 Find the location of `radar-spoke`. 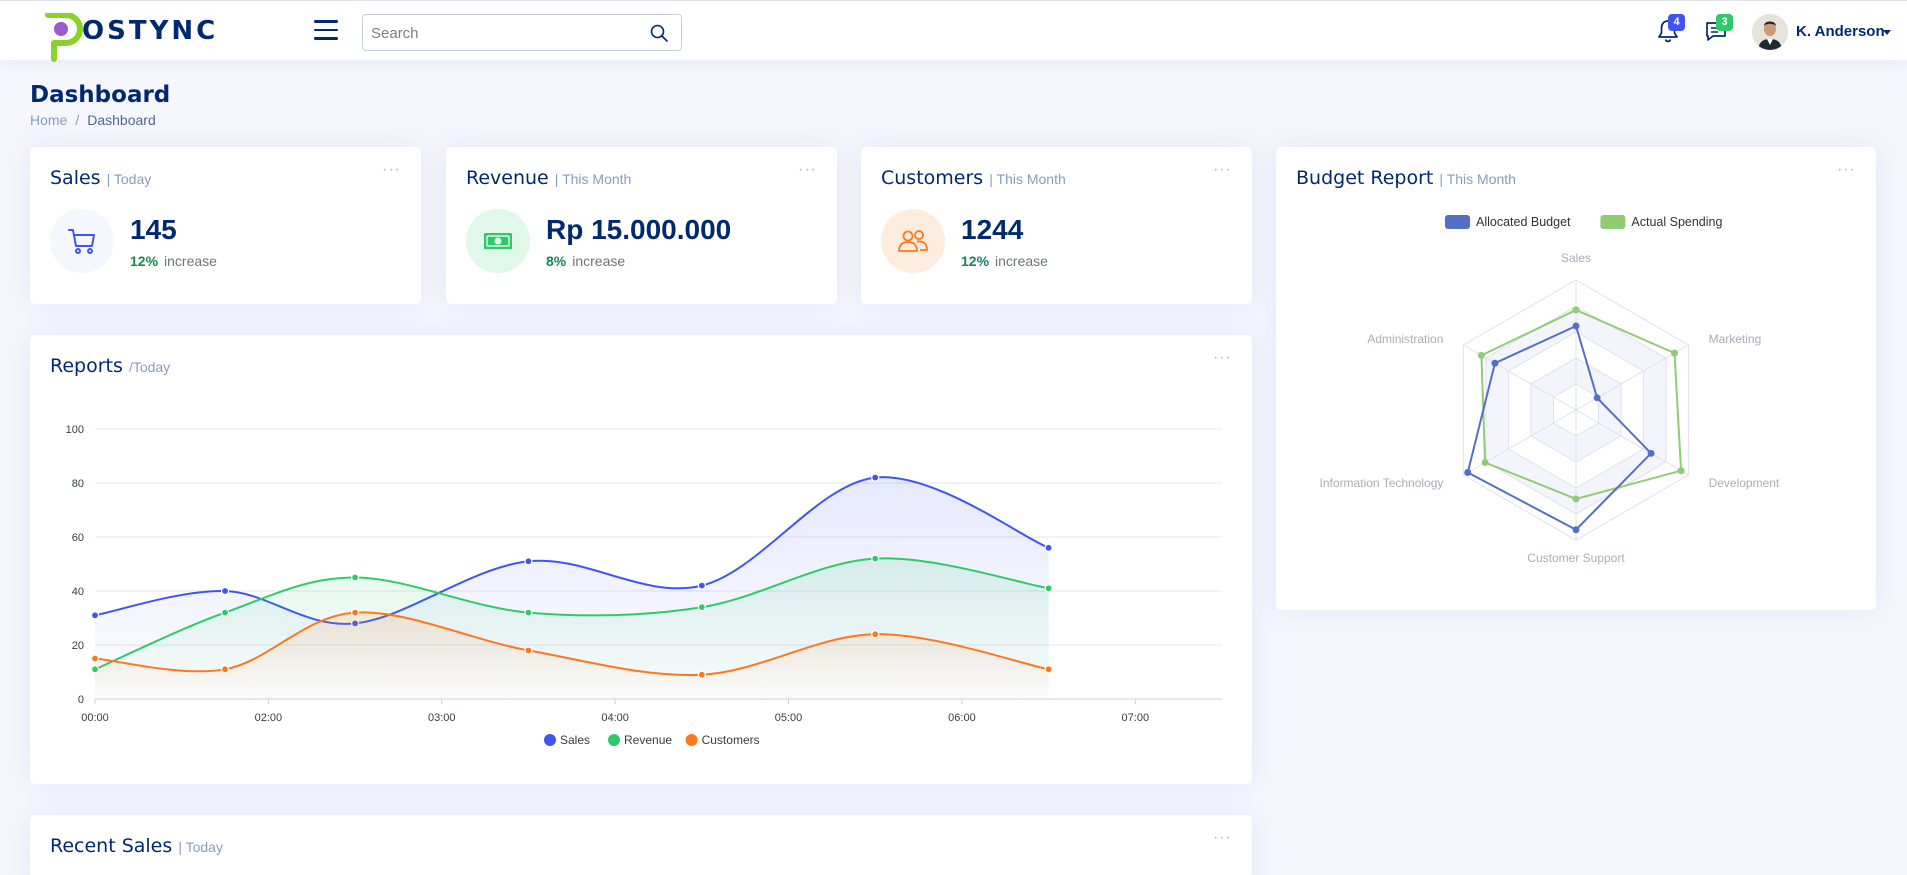

radar-spoke is located at coordinates (1632, 442).